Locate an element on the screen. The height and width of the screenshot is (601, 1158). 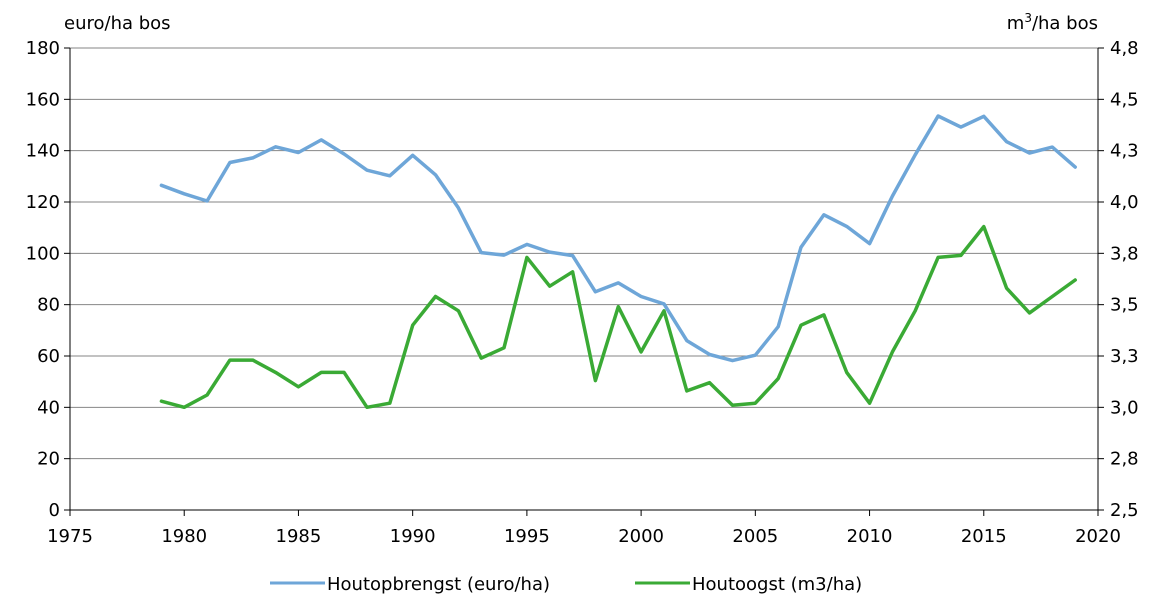
legend-item-houtopbrengst: Houtopbrengst (euro/ha) is located at coordinates (410, 584).